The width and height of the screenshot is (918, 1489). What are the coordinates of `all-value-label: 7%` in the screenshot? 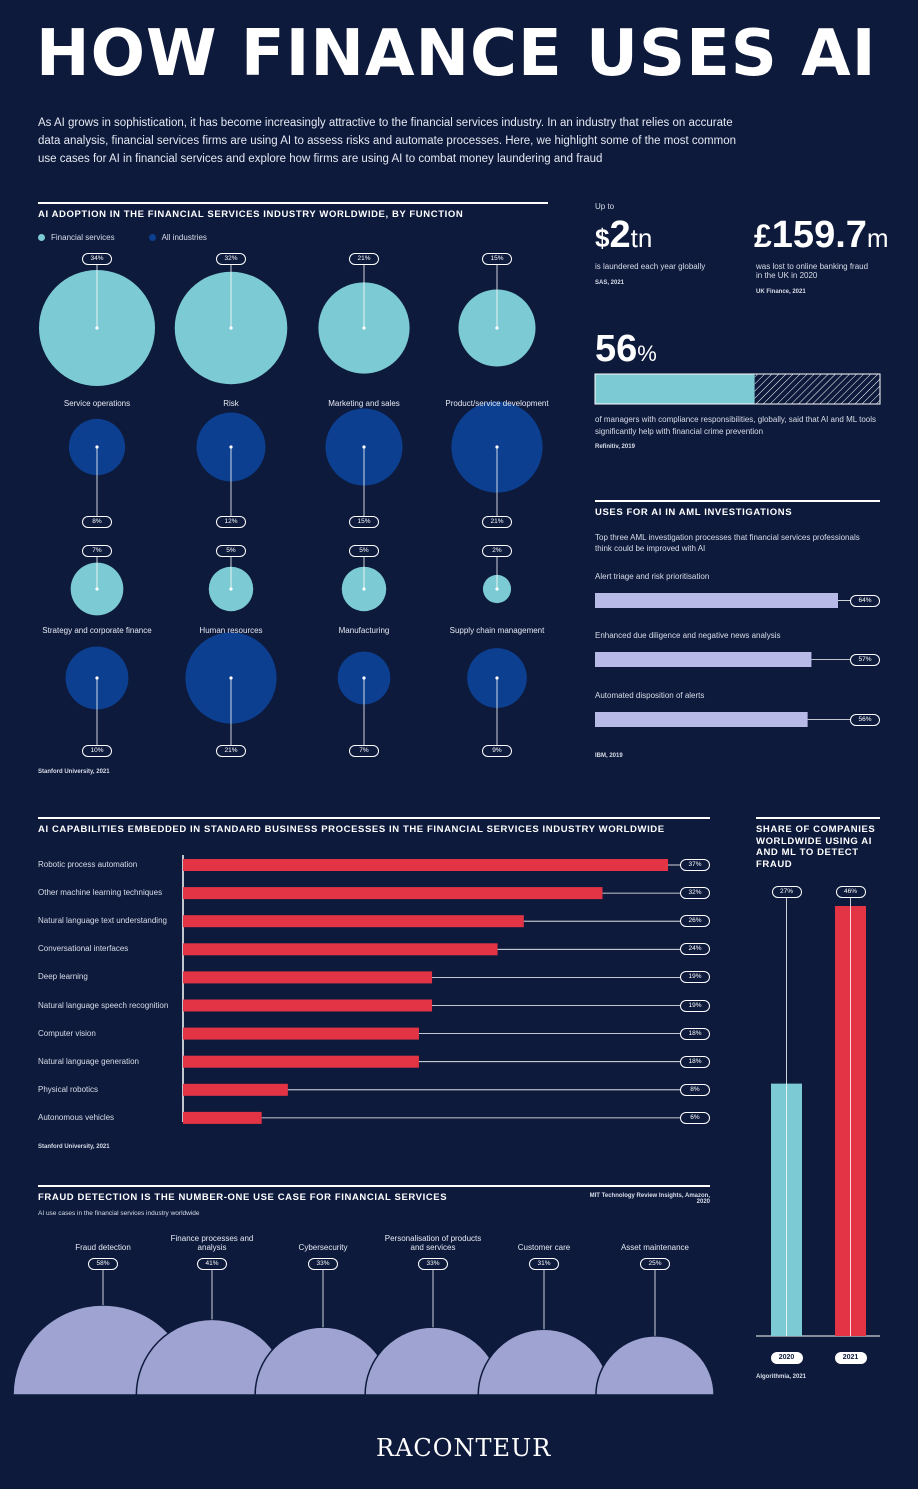 It's located at (364, 751).